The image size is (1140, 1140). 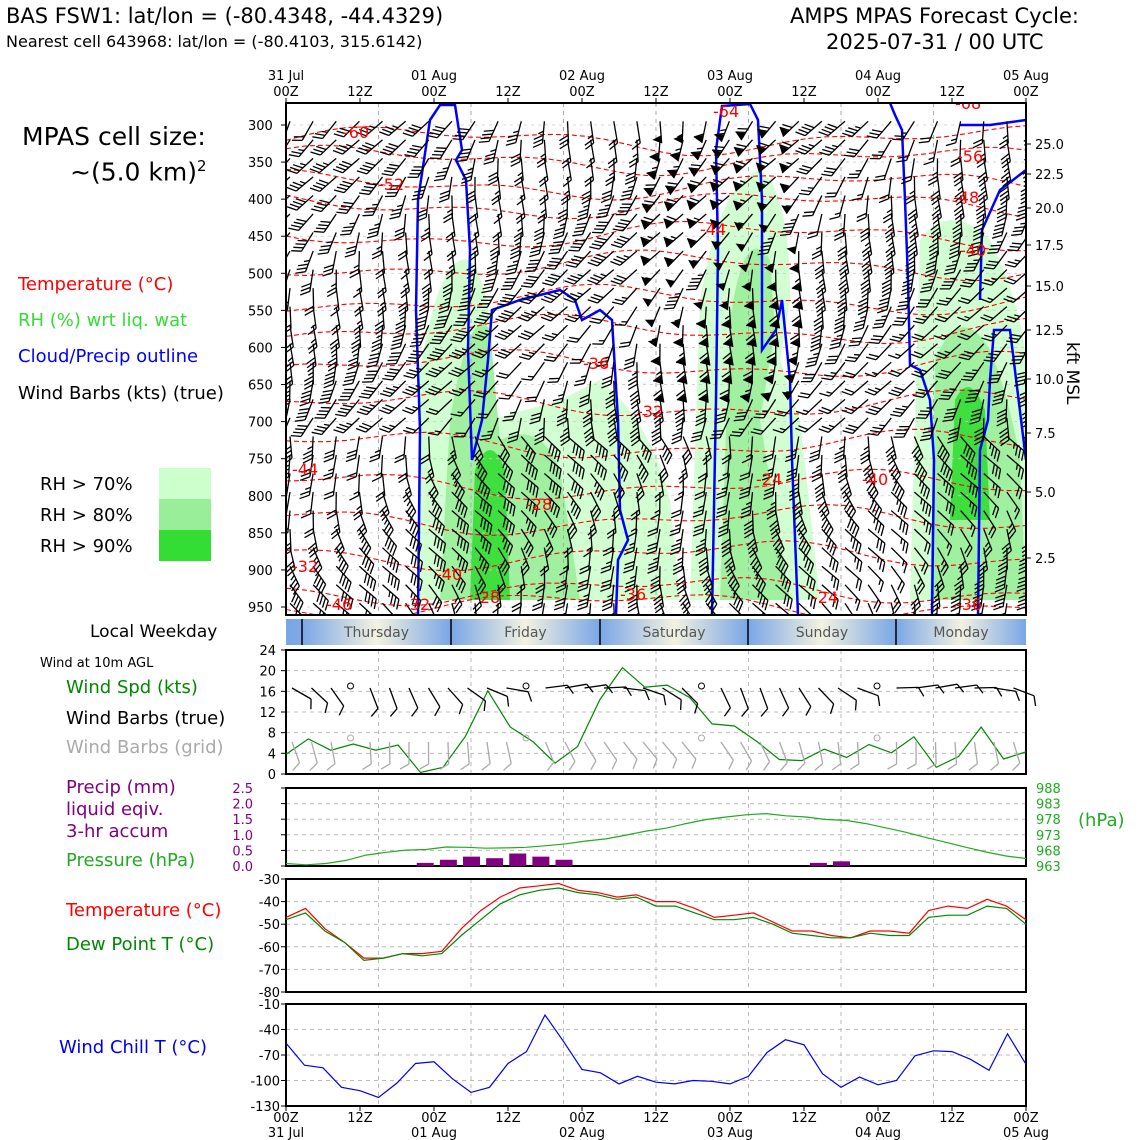 I want to click on wind-barb-pennant, so click(x=670, y=190).